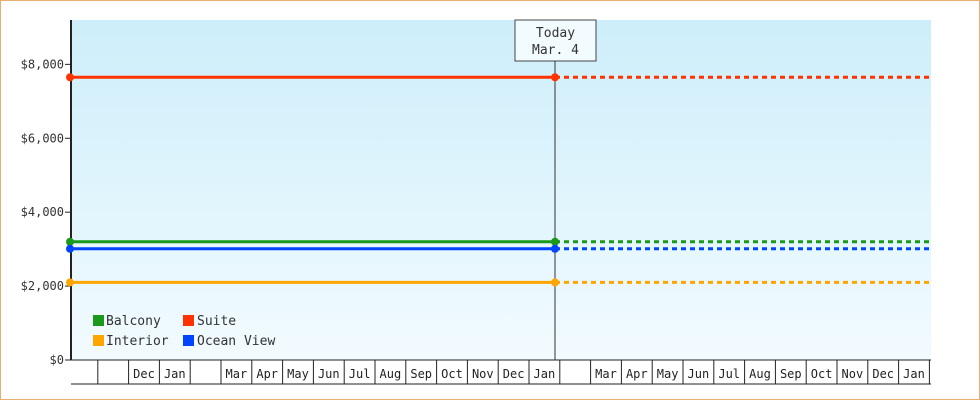 The image size is (980, 400). I want to click on y-tick-label: $0, so click(57, 360).